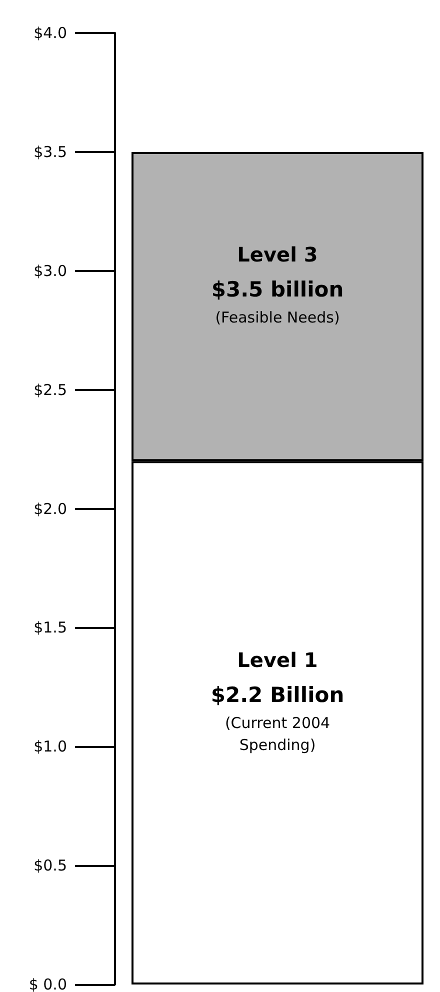  Describe the element at coordinates (50, 151) in the screenshot. I see `y-tick-label: $3.5` at that location.